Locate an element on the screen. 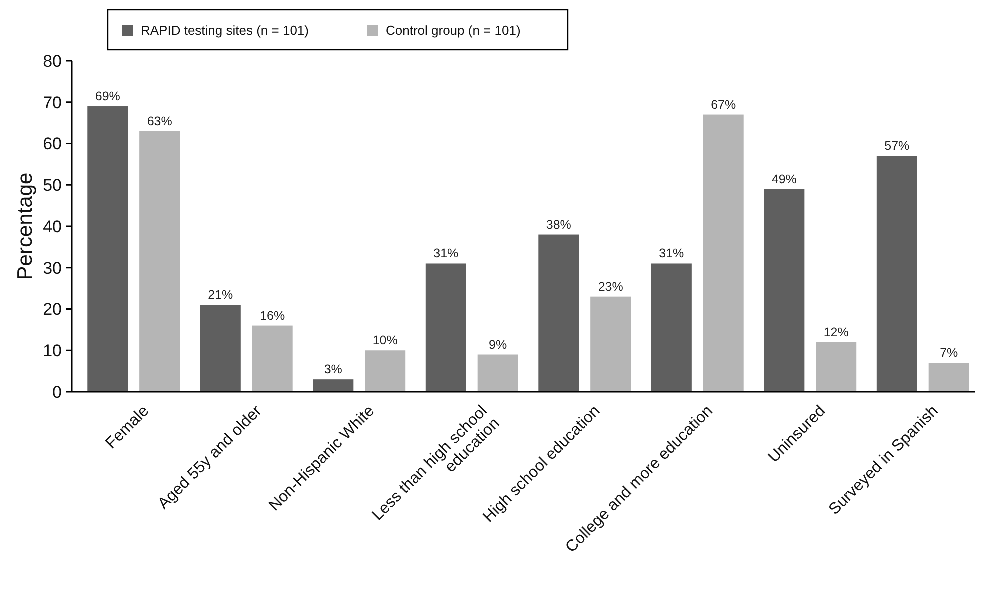 The width and height of the screenshot is (984, 591). legend-label: RAPID testing sites (n = 101) is located at coordinates (225, 30).